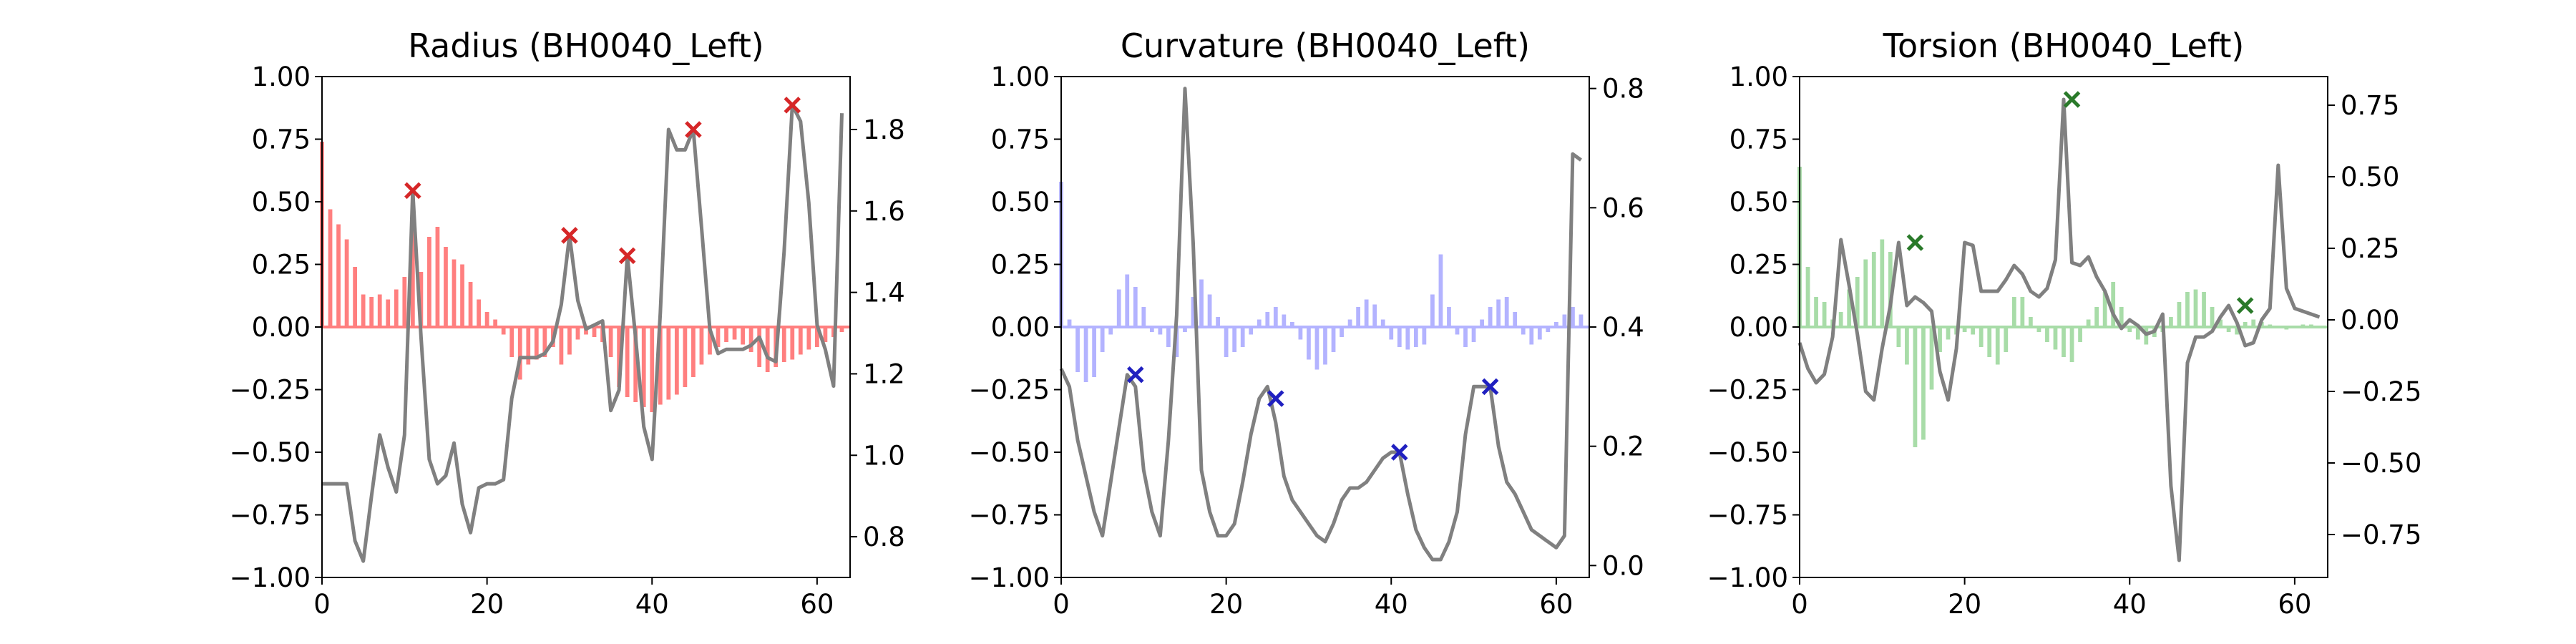 The image size is (2576, 644). Describe the element at coordinates (1623, 565) in the screenshot. I see `y2-tick-label: 0.0` at that location.